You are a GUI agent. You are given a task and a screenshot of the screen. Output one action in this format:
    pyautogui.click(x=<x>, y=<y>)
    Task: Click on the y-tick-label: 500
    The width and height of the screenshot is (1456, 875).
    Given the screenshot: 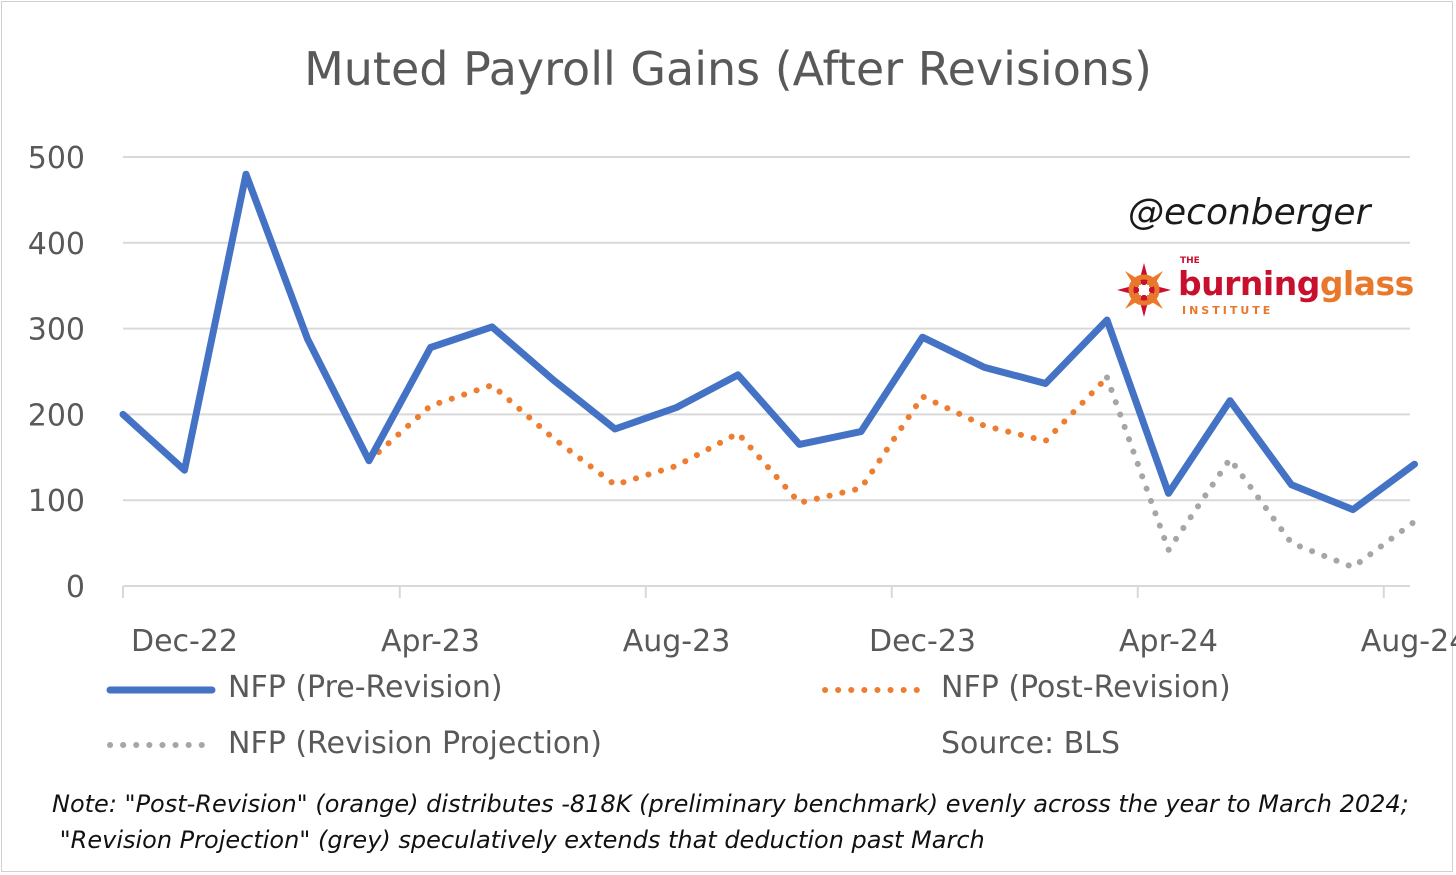 What is the action you would take?
    pyautogui.click(x=56, y=158)
    